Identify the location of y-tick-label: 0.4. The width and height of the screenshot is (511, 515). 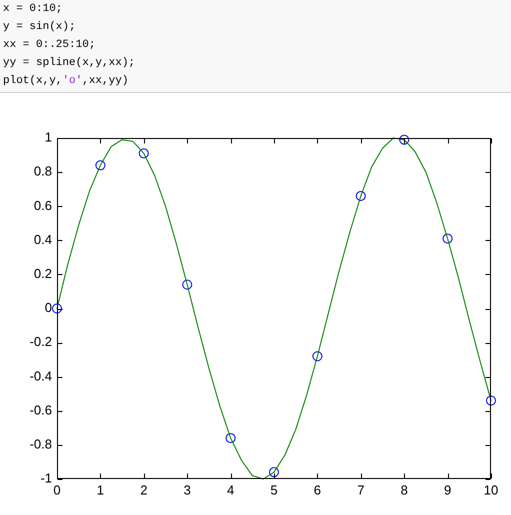
(43, 239).